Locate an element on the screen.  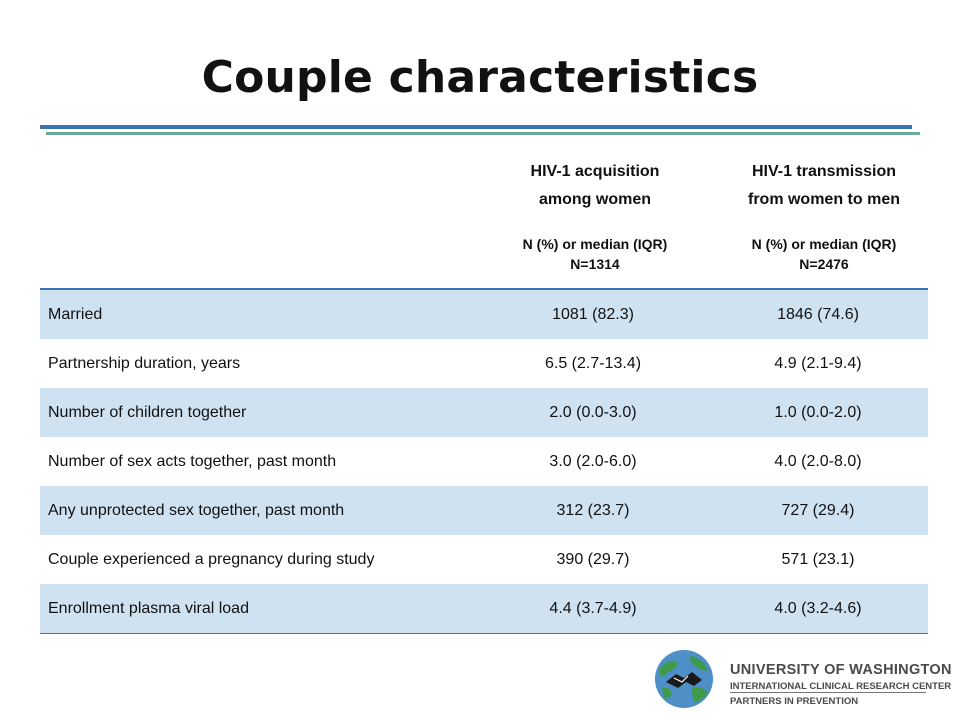
logo-program-name: PARTNERS IN PREVENTION is located at coordinates (794, 701).